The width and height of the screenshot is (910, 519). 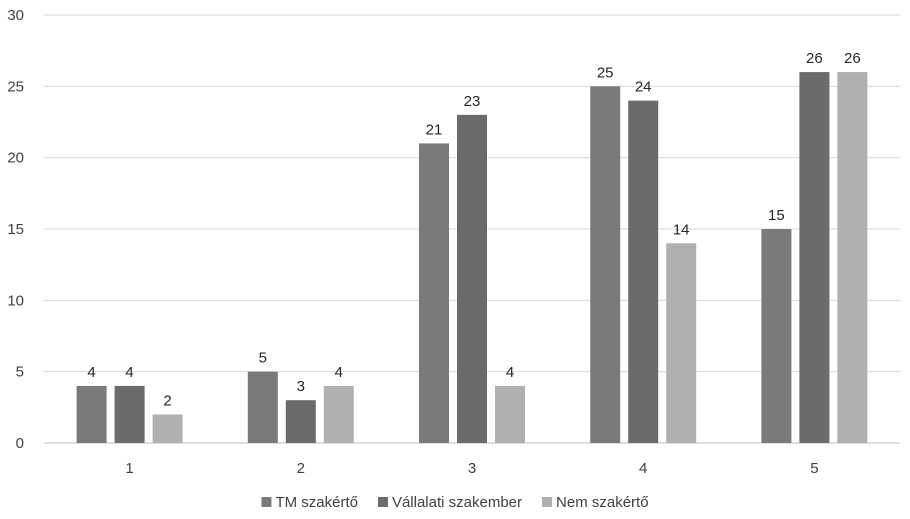 I want to click on x-tick-label: 1, so click(x=129, y=468).